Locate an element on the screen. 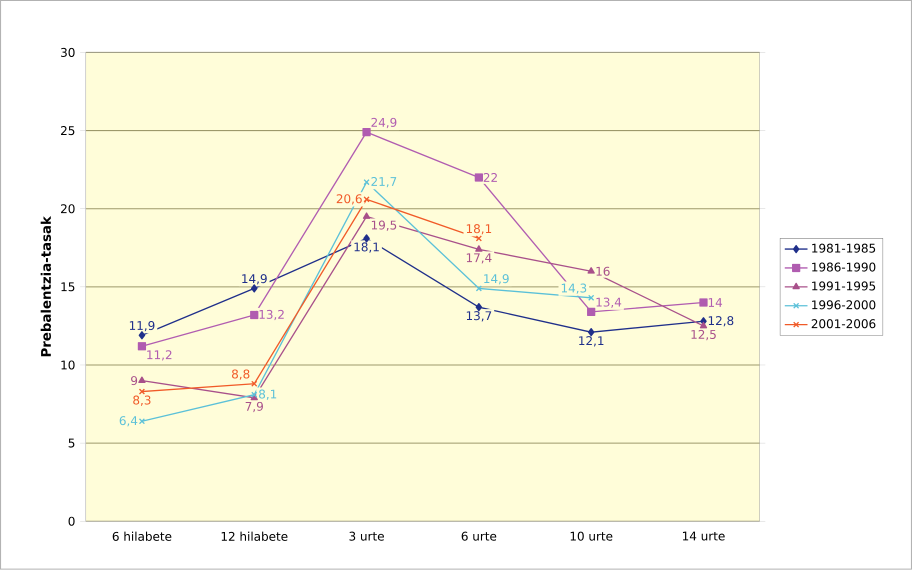 The image size is (912, 570). data-label: 11,2 is located at coordinates (159, 355).